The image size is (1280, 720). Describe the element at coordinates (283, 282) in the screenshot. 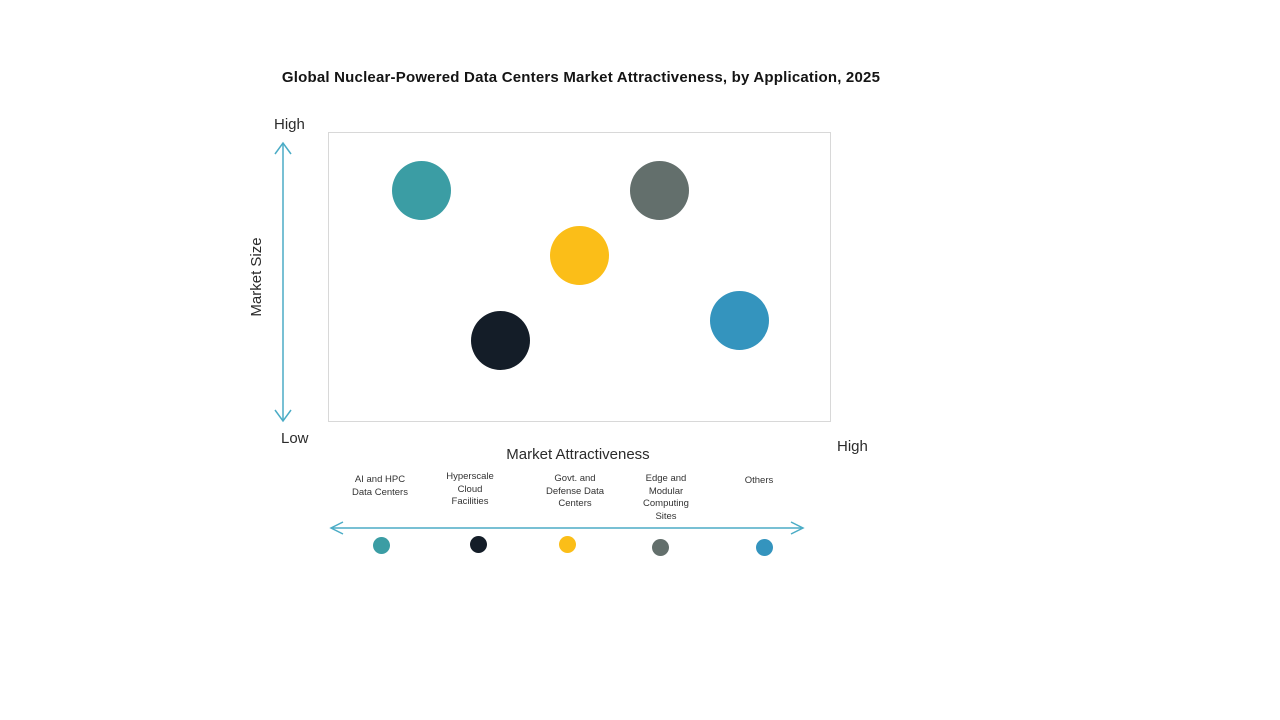

I see `y-axis-arrow-icon` at that location.